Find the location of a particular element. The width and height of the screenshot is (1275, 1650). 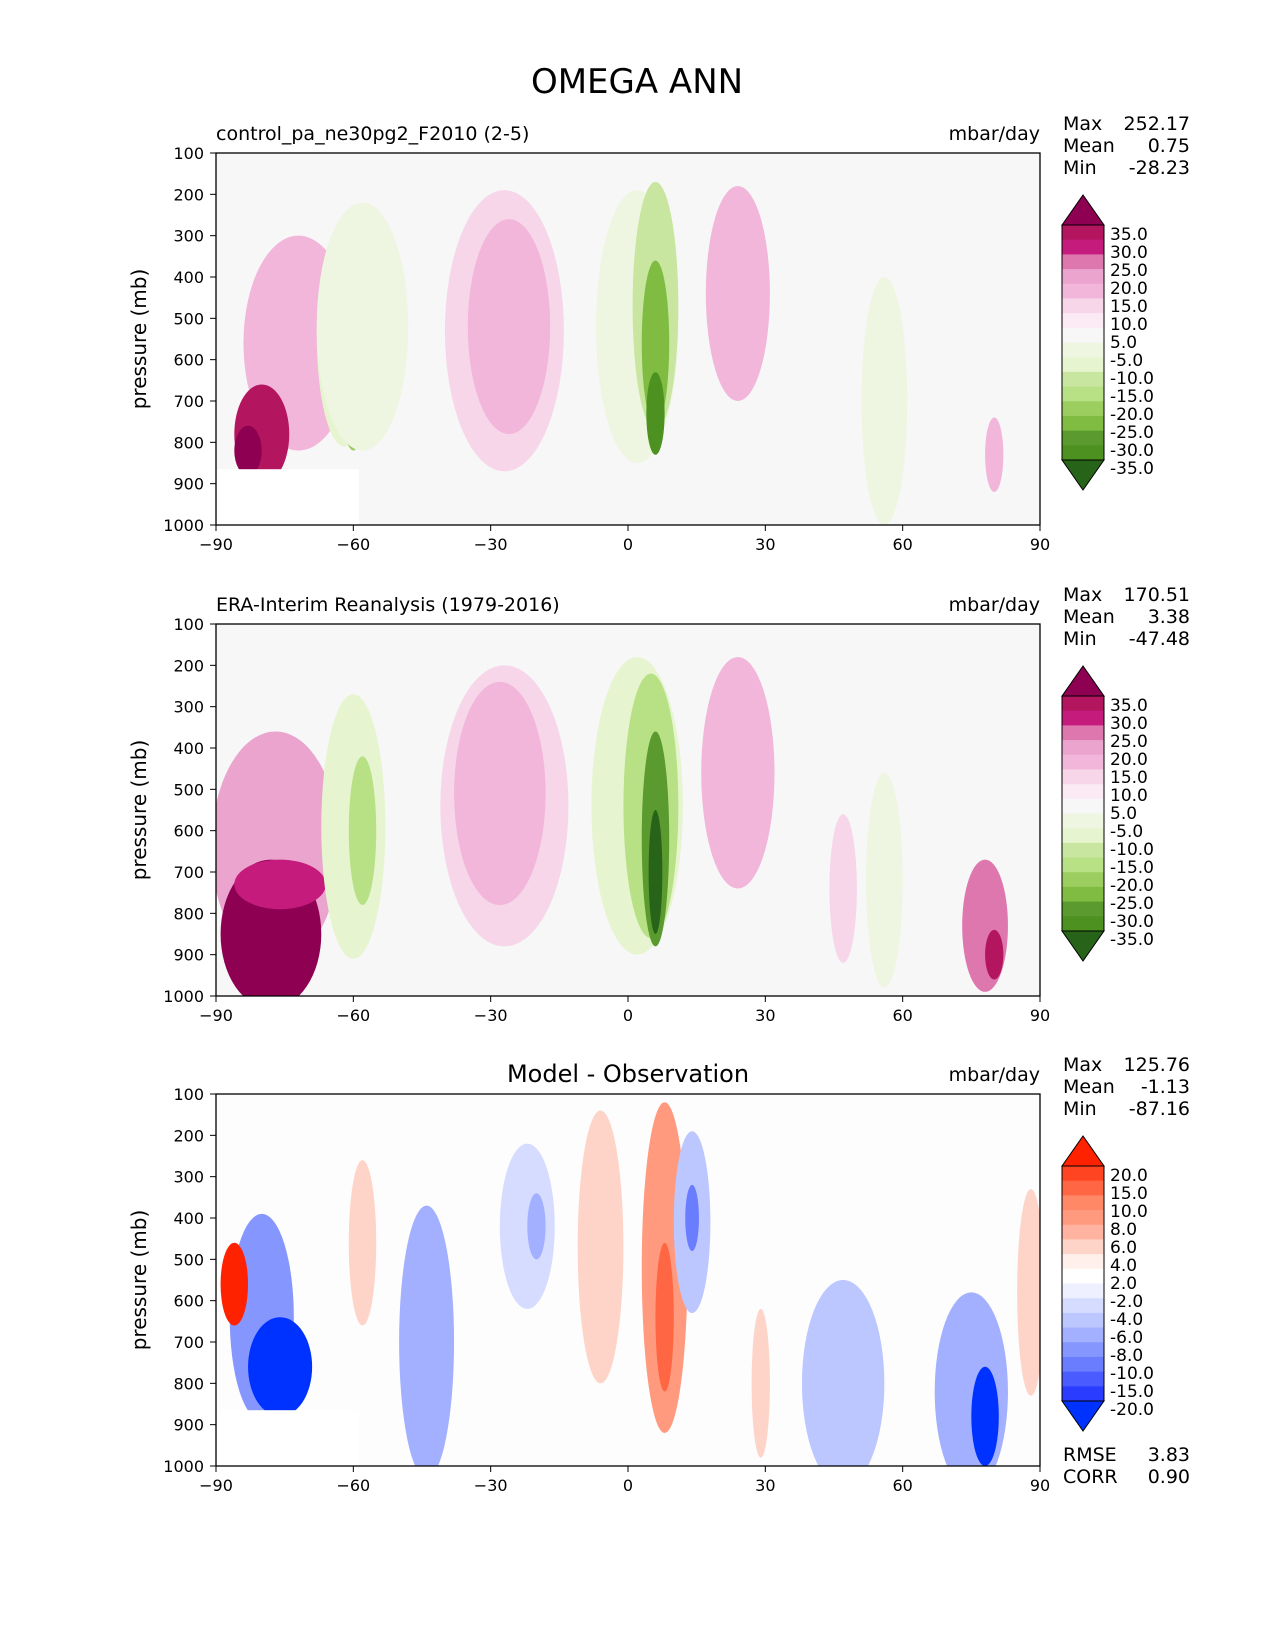

colorbar-label: -35.0 is located at coordinates (1132, 469).